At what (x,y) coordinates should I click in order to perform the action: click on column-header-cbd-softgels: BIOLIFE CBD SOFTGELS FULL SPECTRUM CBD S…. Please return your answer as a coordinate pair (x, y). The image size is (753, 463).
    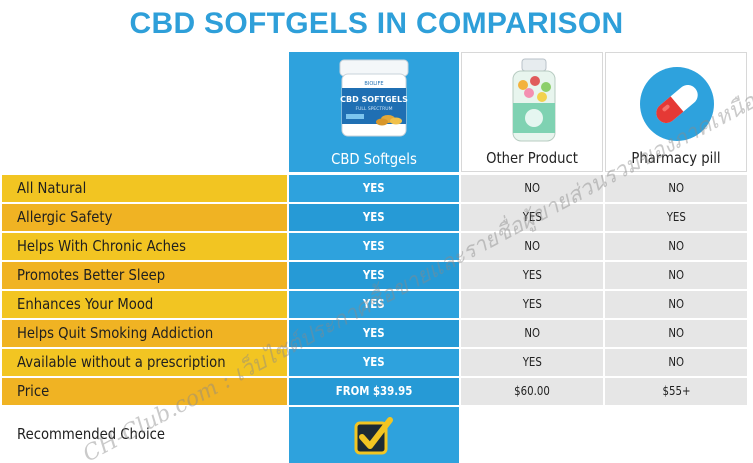
    Looking at the image, I should click on (374, 112).